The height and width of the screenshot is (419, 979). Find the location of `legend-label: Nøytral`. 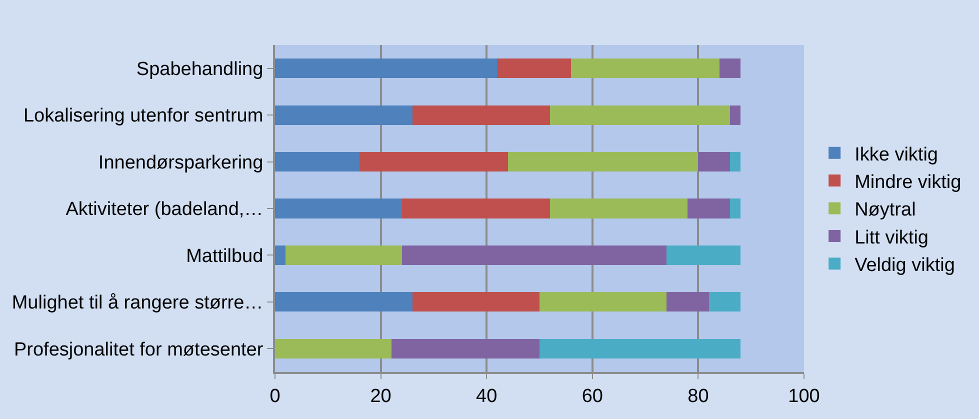

legend-label: Nøytral is located at coordinates (885, 210).